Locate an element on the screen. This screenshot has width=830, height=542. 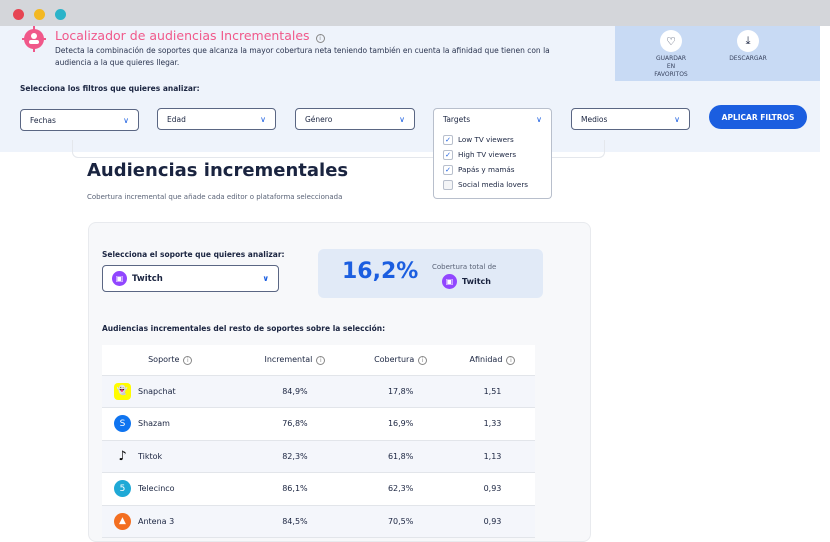
table-cell: 1,33 is located at coordinates (492, 424).